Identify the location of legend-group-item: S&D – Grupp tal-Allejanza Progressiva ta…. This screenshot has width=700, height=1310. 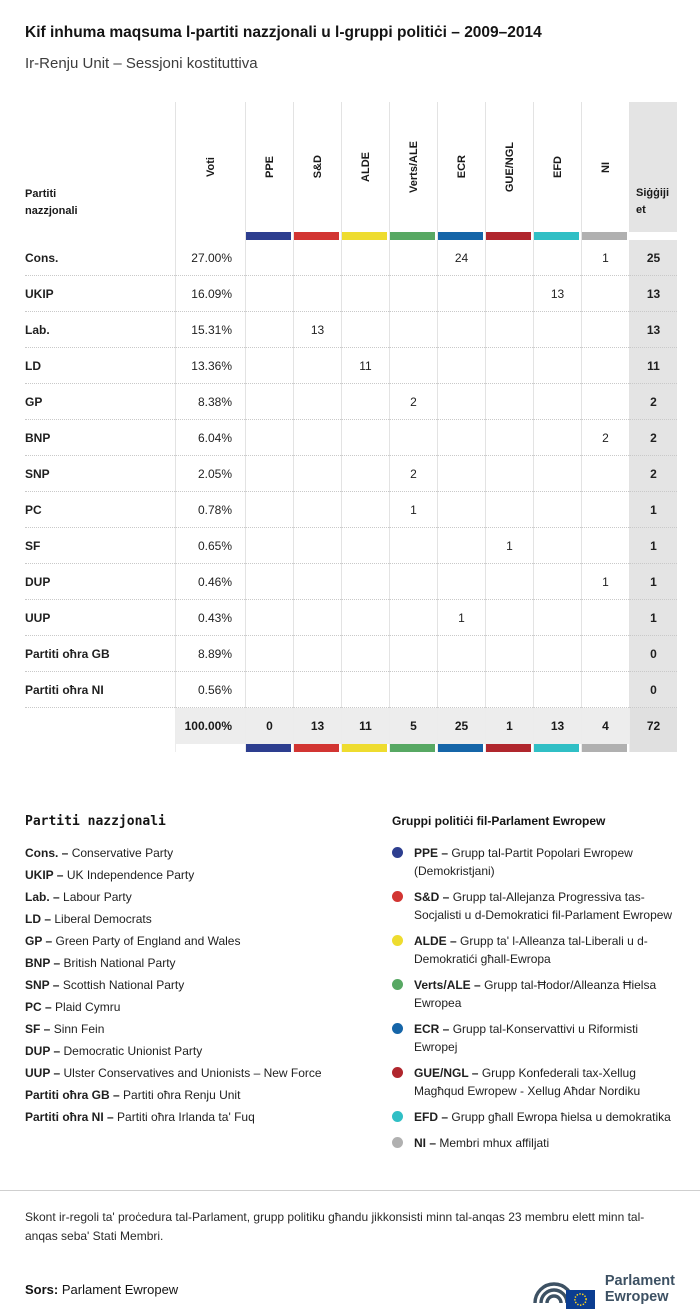
(533, 906).